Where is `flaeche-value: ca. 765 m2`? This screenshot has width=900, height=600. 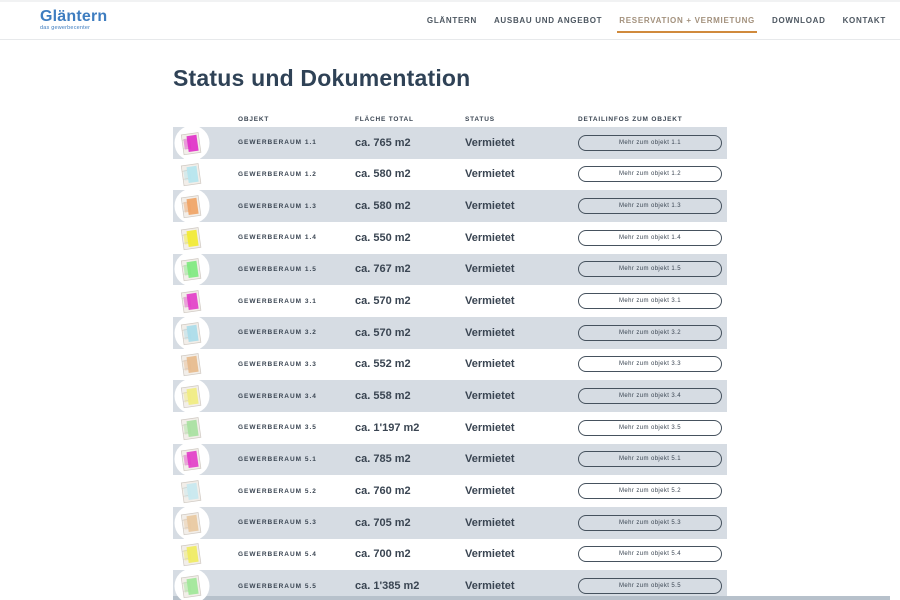 flaeche-value: ca. 765 m2 is located at coordinates (383, 142).